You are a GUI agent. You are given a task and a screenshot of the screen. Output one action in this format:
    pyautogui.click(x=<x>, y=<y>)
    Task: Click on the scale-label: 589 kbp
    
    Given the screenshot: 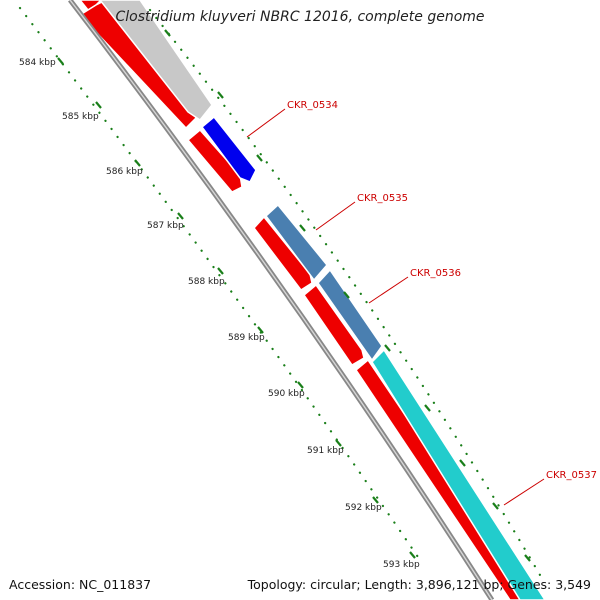 What is the action you would take?
    pyautogui.click(x=246, y=338)
    